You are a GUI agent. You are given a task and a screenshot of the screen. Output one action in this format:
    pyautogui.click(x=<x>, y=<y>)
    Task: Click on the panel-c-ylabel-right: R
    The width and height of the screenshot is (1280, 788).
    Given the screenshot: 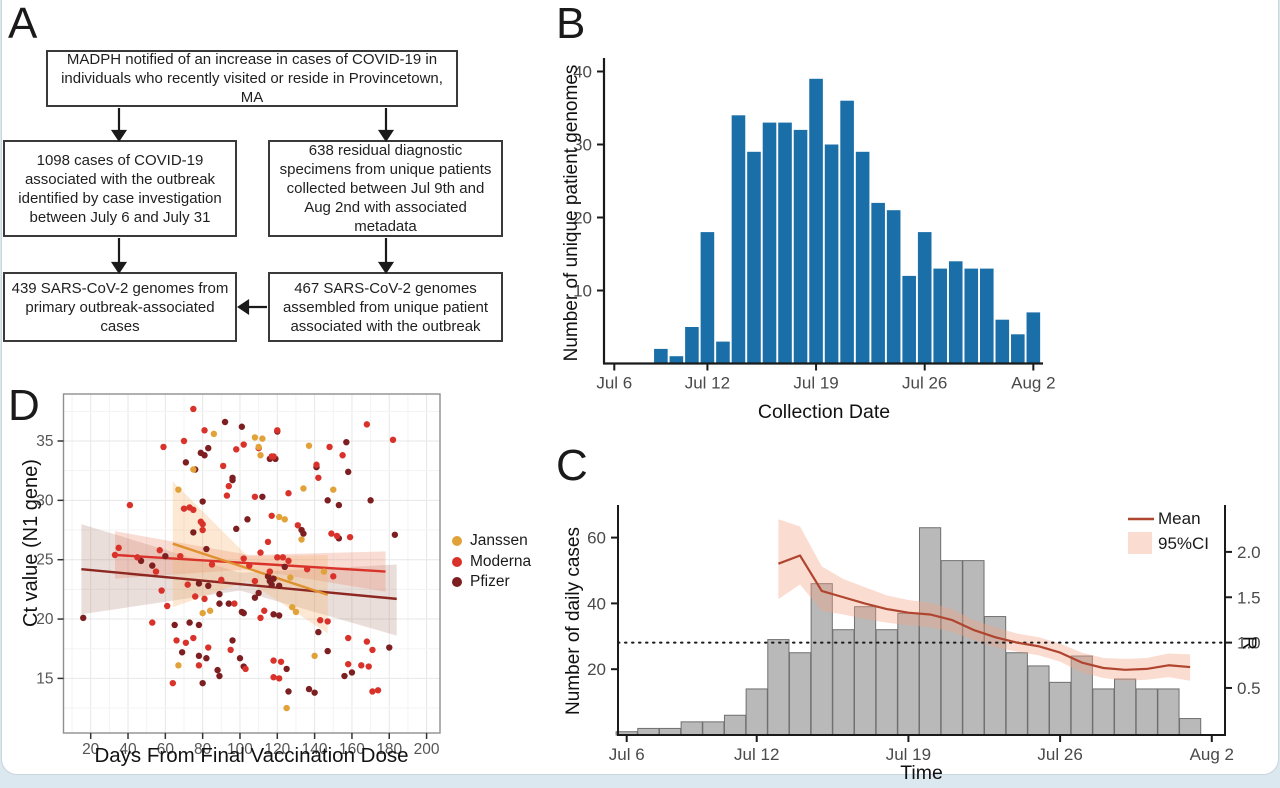 What is the action you would take?
    pyautogui.click(x=1248, y=643)
    